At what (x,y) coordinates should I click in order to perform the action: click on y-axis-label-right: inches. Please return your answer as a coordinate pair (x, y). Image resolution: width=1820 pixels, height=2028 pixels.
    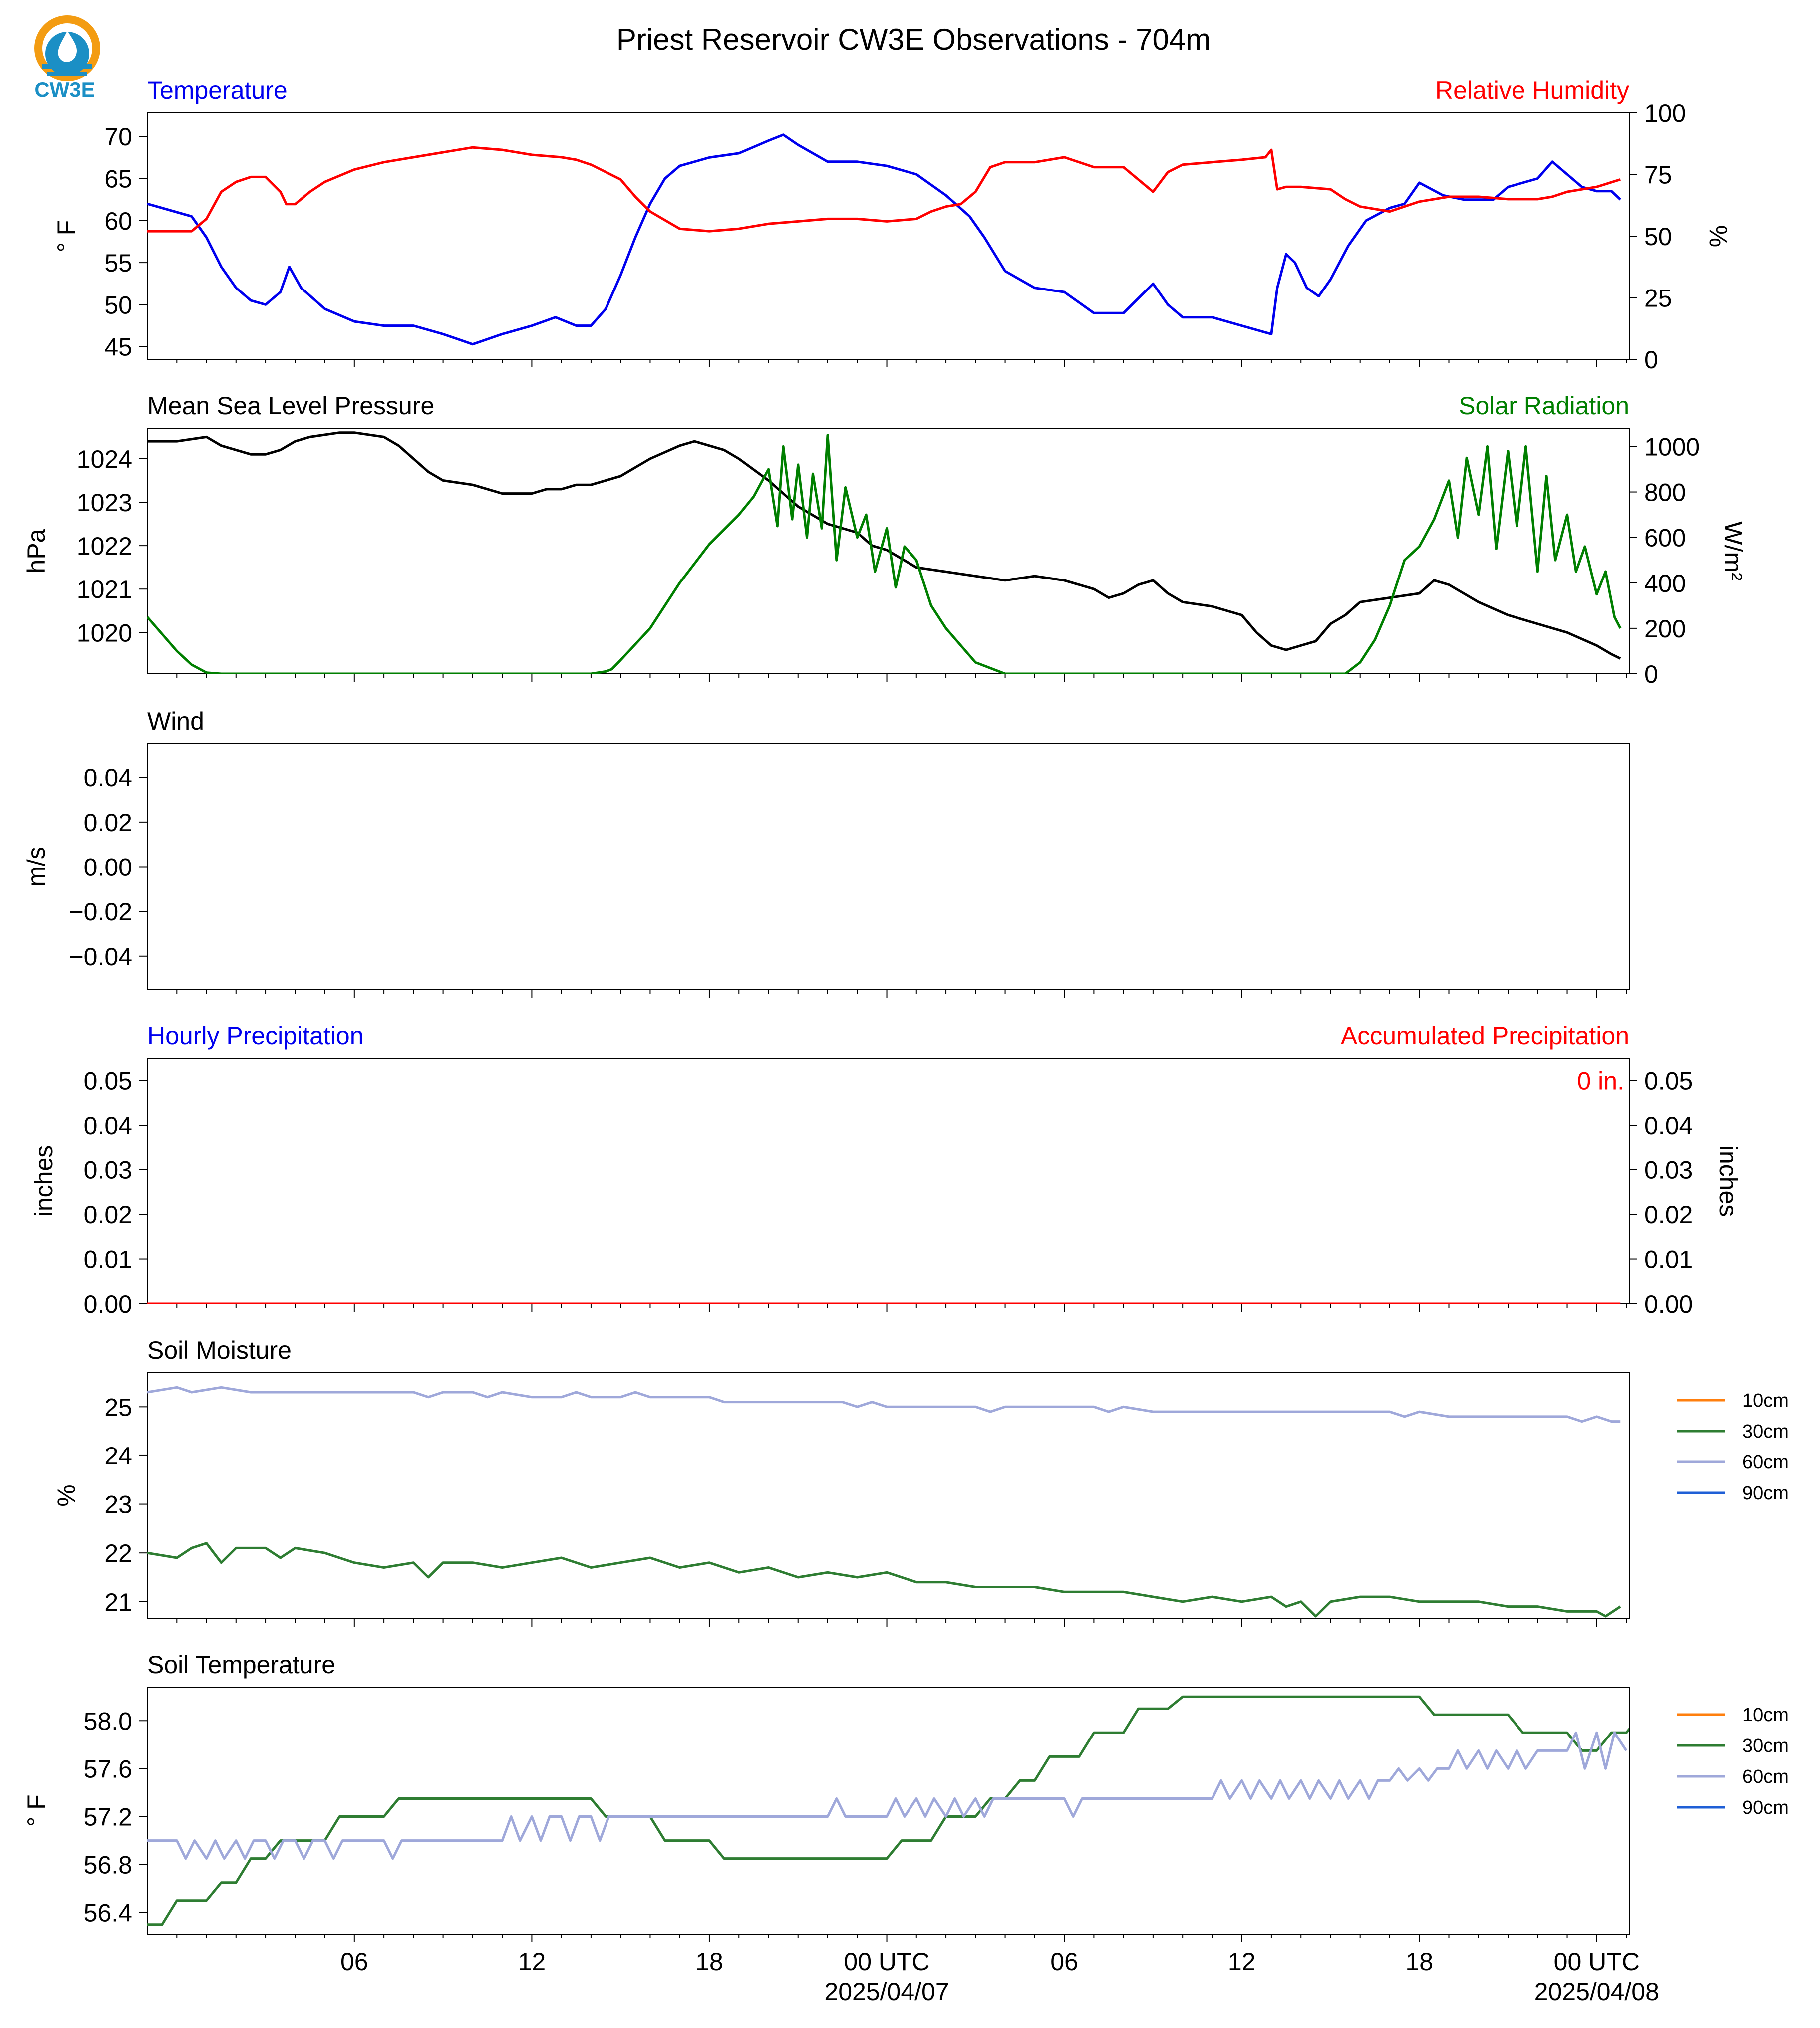
    Looking at the image, I should click on (1728, 1181).